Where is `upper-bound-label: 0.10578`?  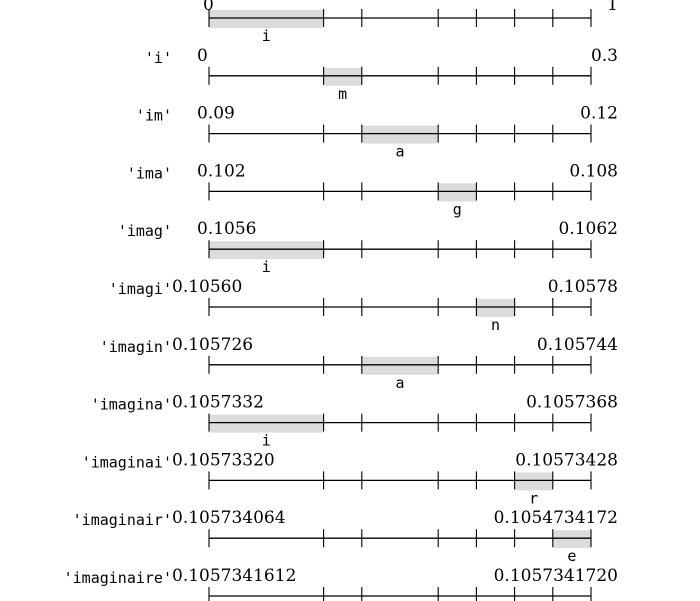 upper-bound-label: 0.10578 is located at coordinates (583, 287).